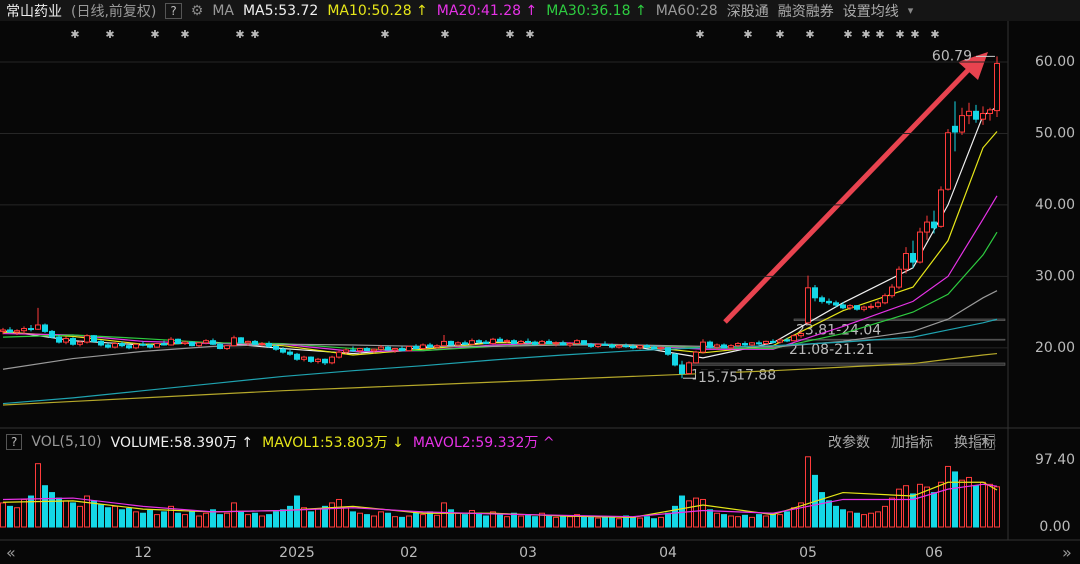 Image resolution: width=1080 pixels, height=564 pixels. What do you see at coordinates (297, 553) in the screenshot?
I see `x-tick-label: 2025` at bounding box center [297, 553].